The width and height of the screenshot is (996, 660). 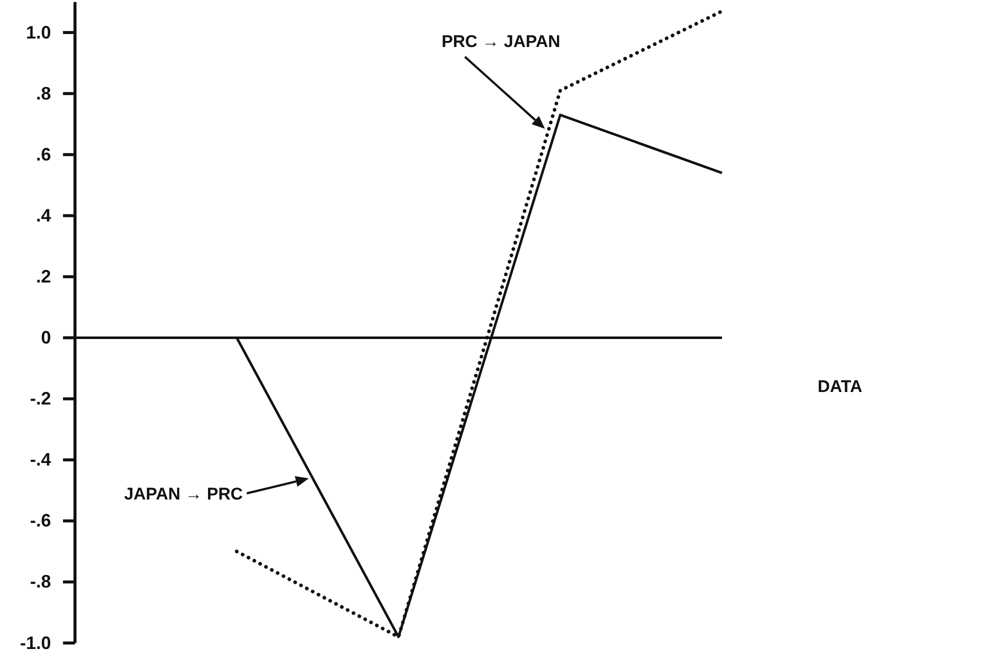 I want to click on y-tick-label: -.8, so click(x=40, y=582).